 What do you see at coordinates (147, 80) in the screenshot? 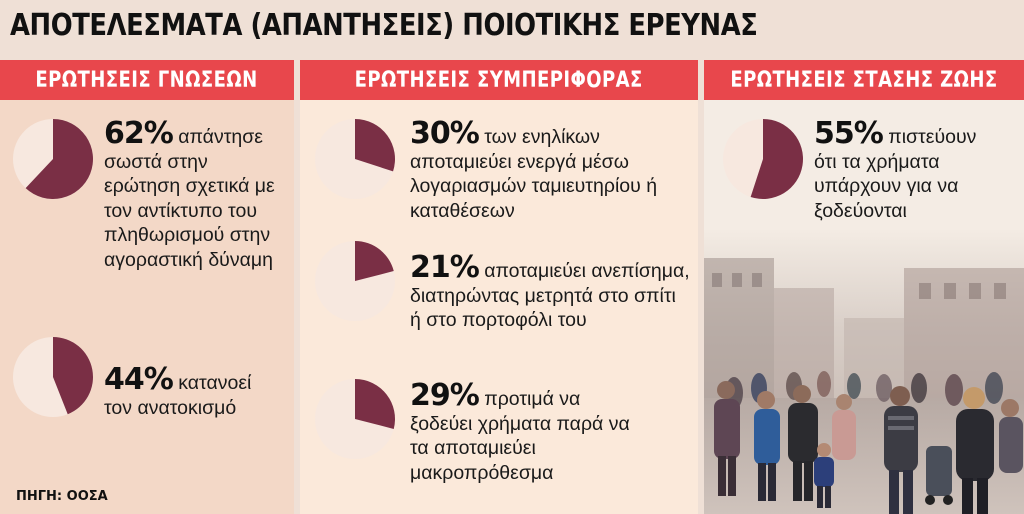
I see `section-header-knowledge: ΕΡΩΤΗΣΕΙΣ ΓΝΩΣΕΩΝ` at bounding box center [147, 80].